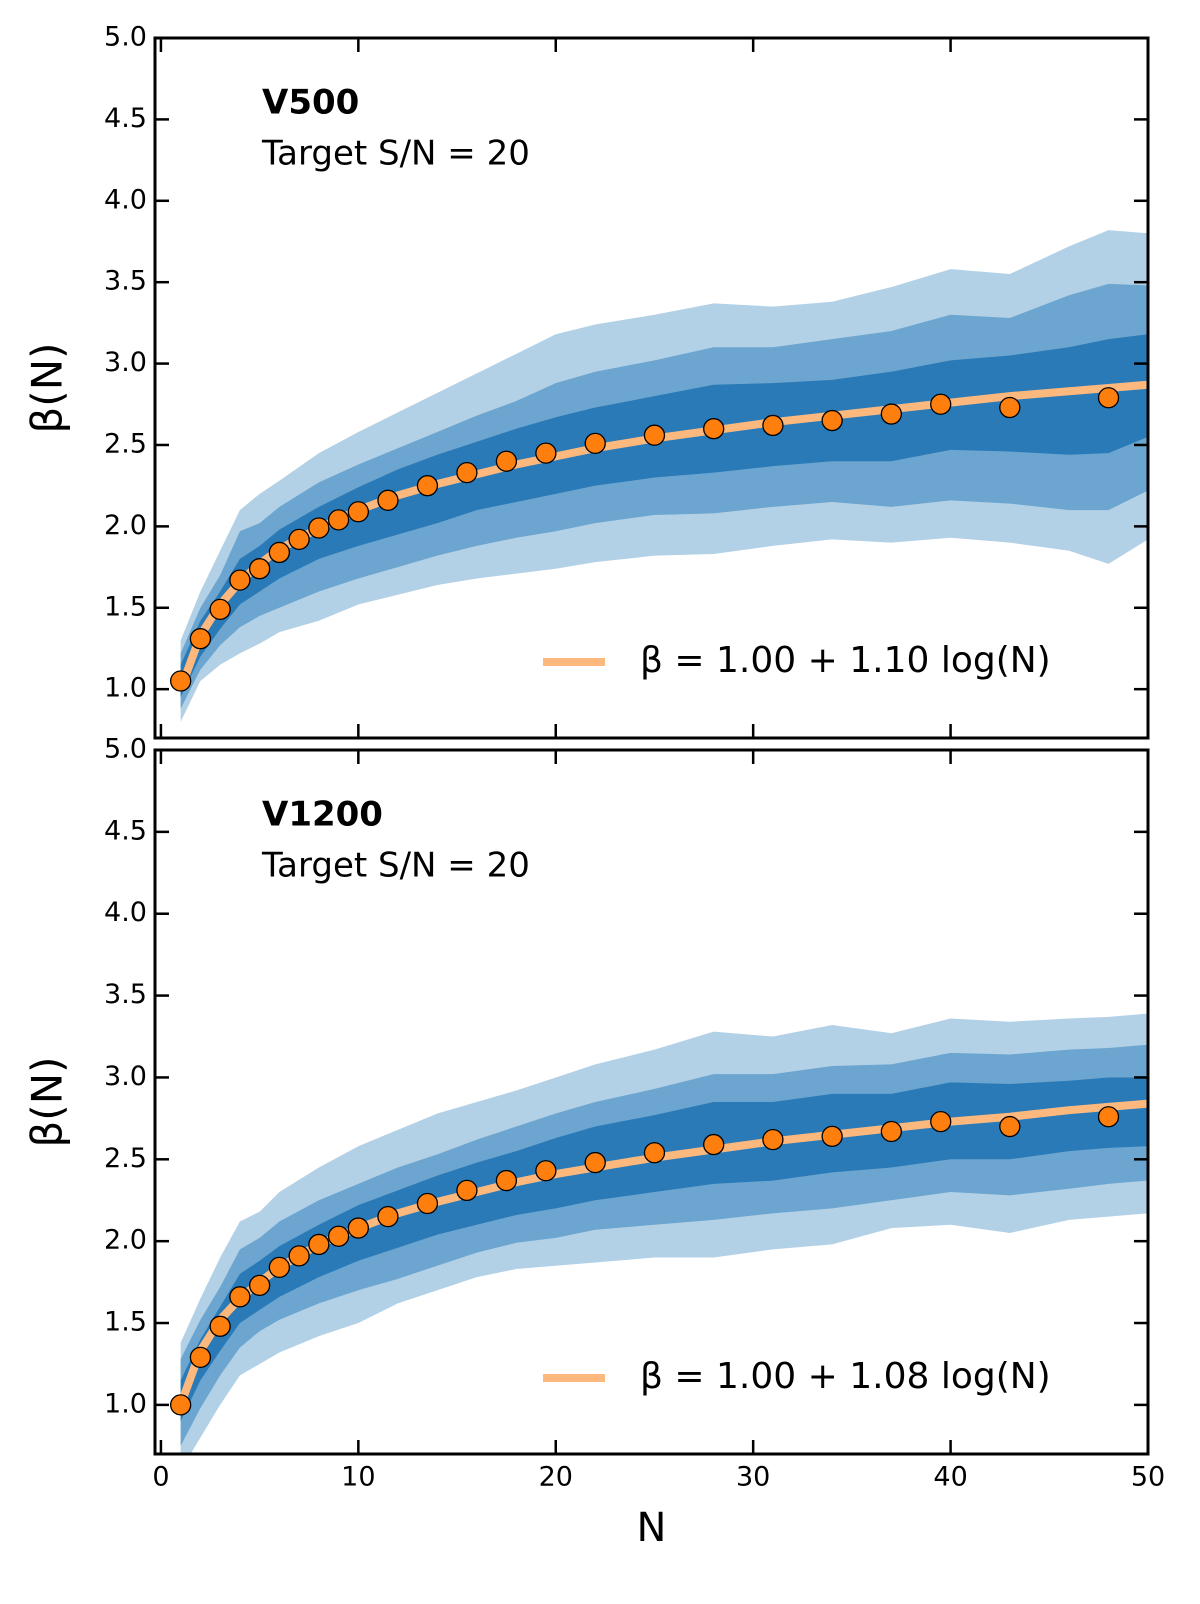 This screenshot has height=1604, width=1200. Describe the element at coordinates (322, 815) in the screenshot. I see `panel-title: V1200` at that location.